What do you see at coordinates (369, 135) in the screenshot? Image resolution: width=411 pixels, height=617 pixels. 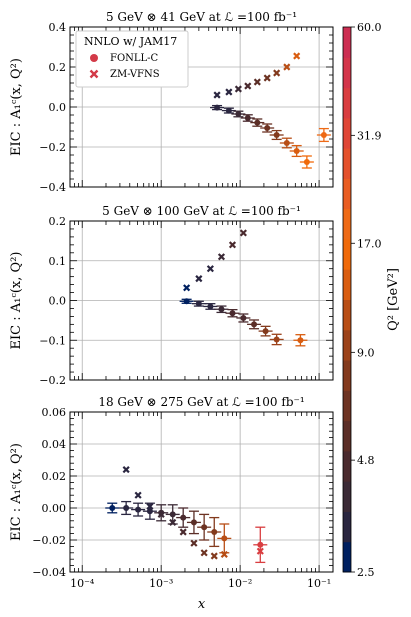 I see `colorbar-tick-label: 31.9` at bounding box center [369, 135].